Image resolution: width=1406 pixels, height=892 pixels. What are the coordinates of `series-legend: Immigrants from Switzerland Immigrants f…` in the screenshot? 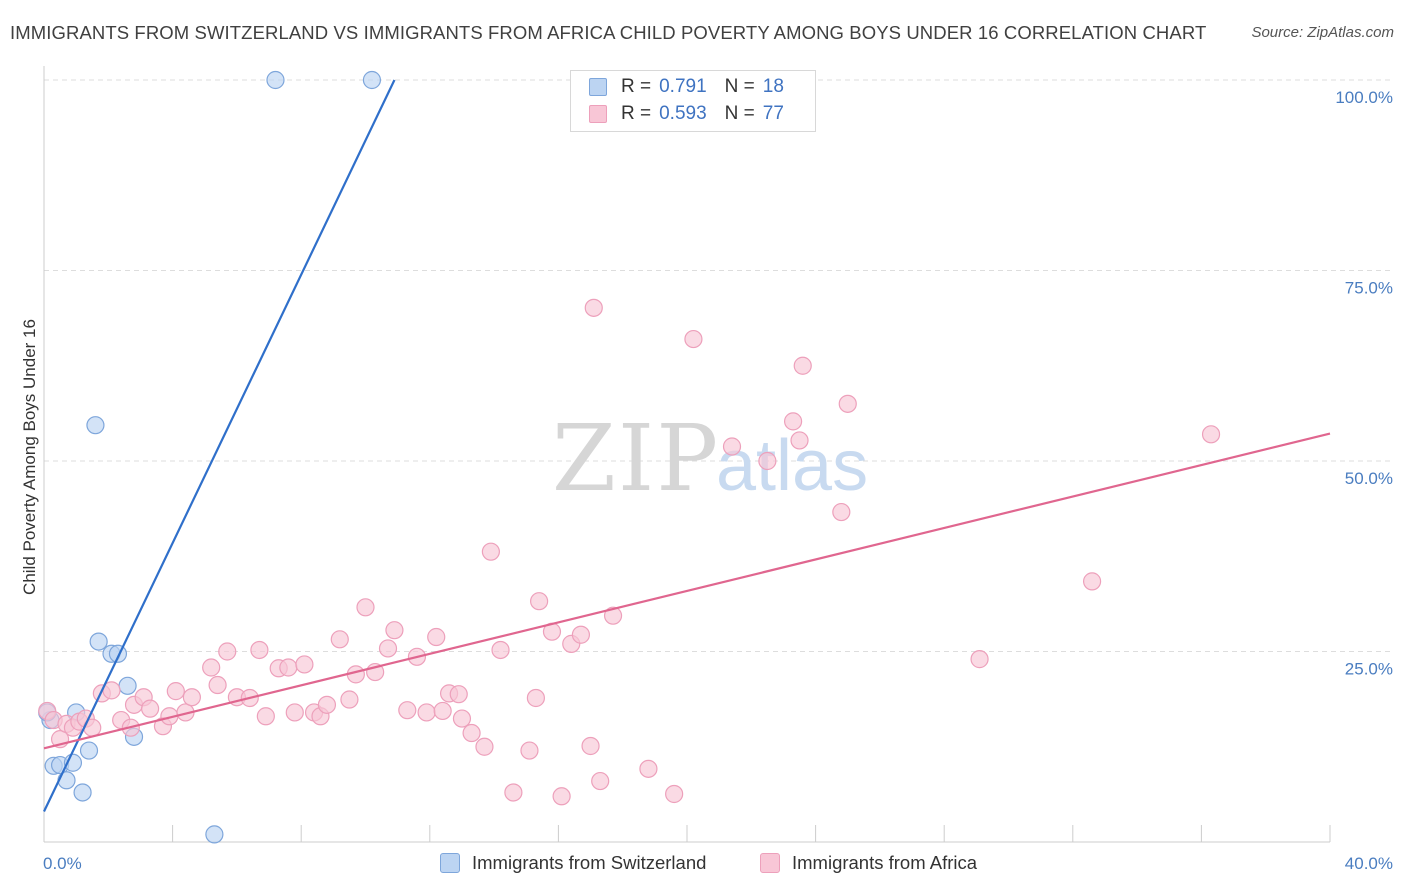 It's located at (703, 865).